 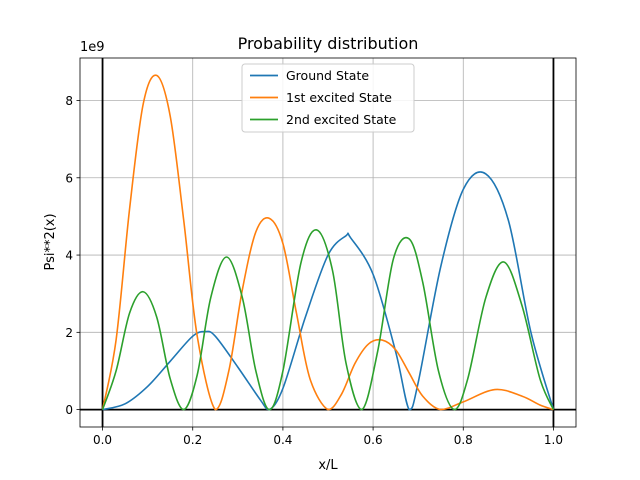 What do you see at coordinates (50, 241) in the screenshot?
I see `y-axis-label: Psi**2(x)` at bounding box center [50, 241].